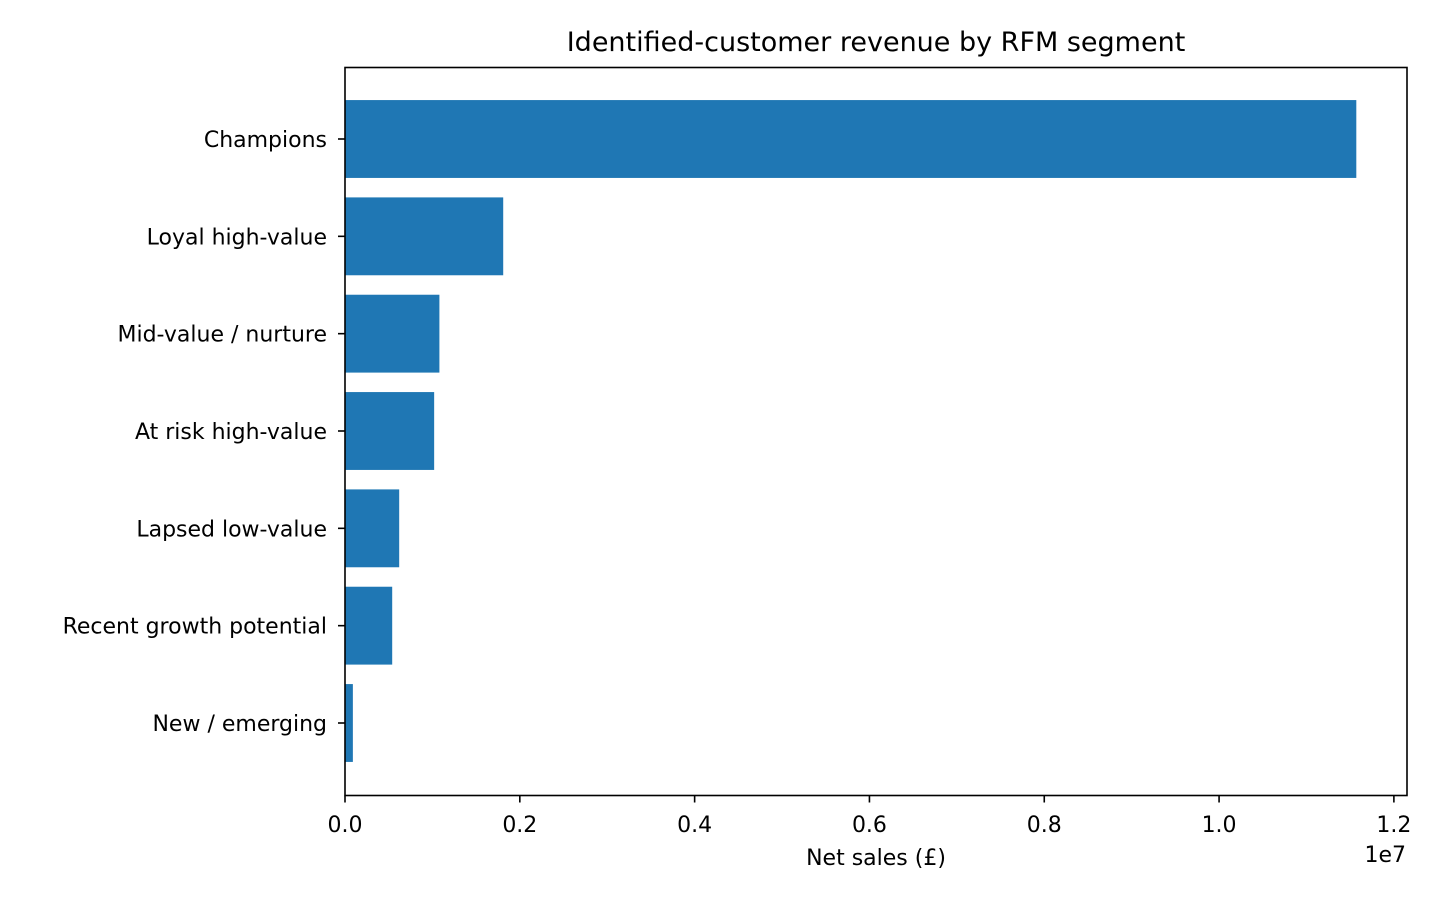 This screenshot has height=900, width=1440. Describe the element at coordinates (1393, 825) in the screenshot. I see `x-tick-label: 1.2` at that location.